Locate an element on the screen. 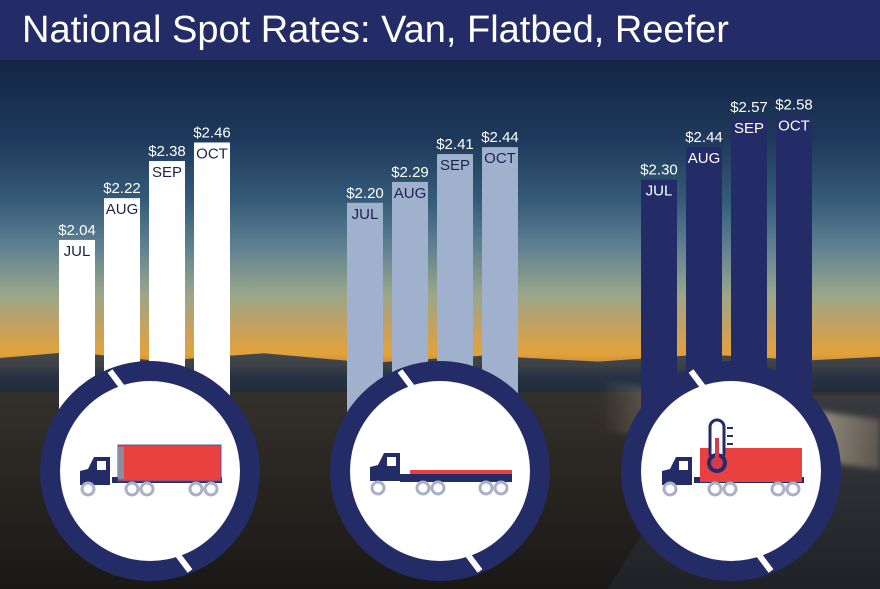 This screenshot has height=589, width=880. reefer-month-label-oct: OCT is located at coordinates (794, 126).